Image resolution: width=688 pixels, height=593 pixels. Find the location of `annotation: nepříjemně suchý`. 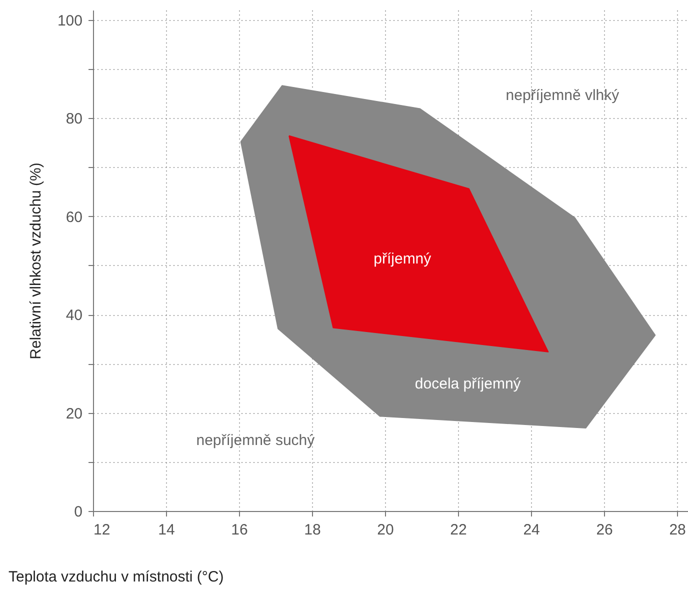

annotation: nepříjemně suchý is located at coordinates (256, 440).